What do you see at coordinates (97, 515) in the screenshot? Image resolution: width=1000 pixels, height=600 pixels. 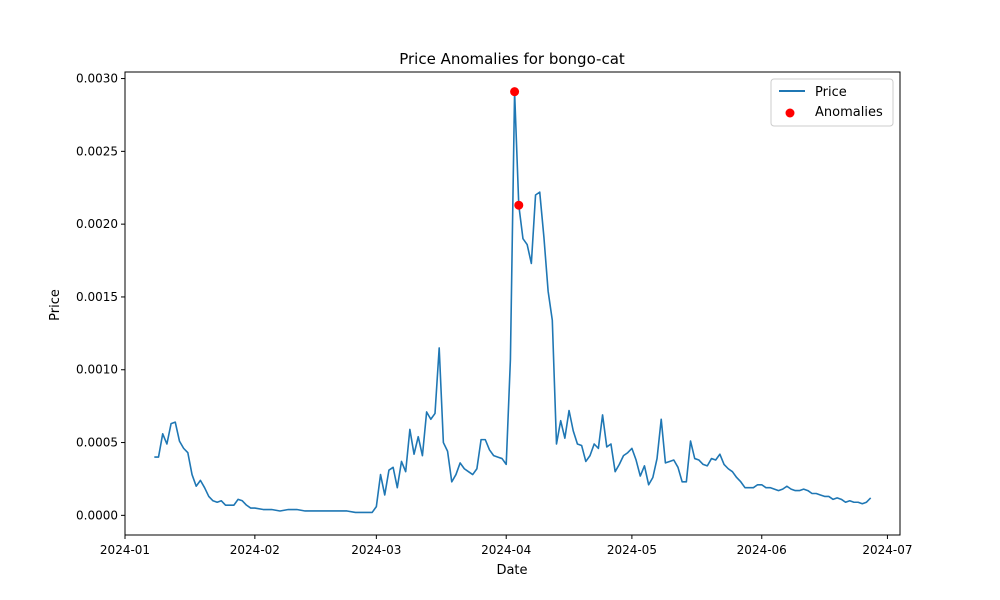 I see `y-tick-label: 0.0000` at bounding box center [97, 515].